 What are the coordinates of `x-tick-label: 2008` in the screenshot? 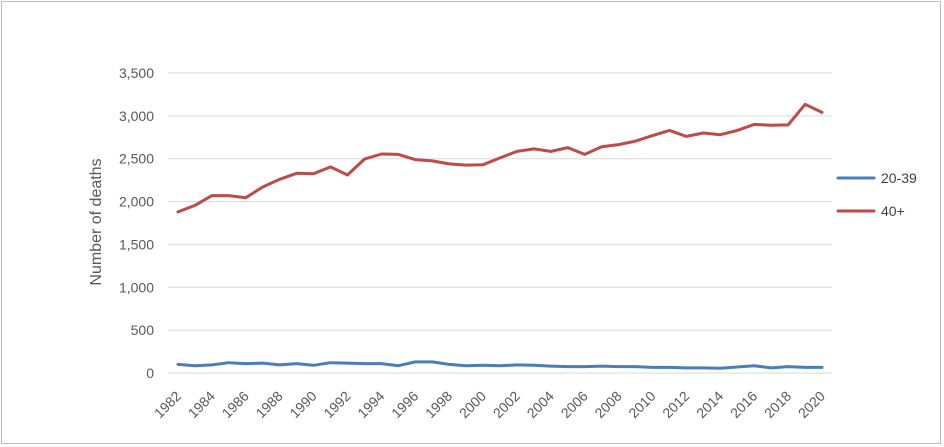 It's located at (607, 404).